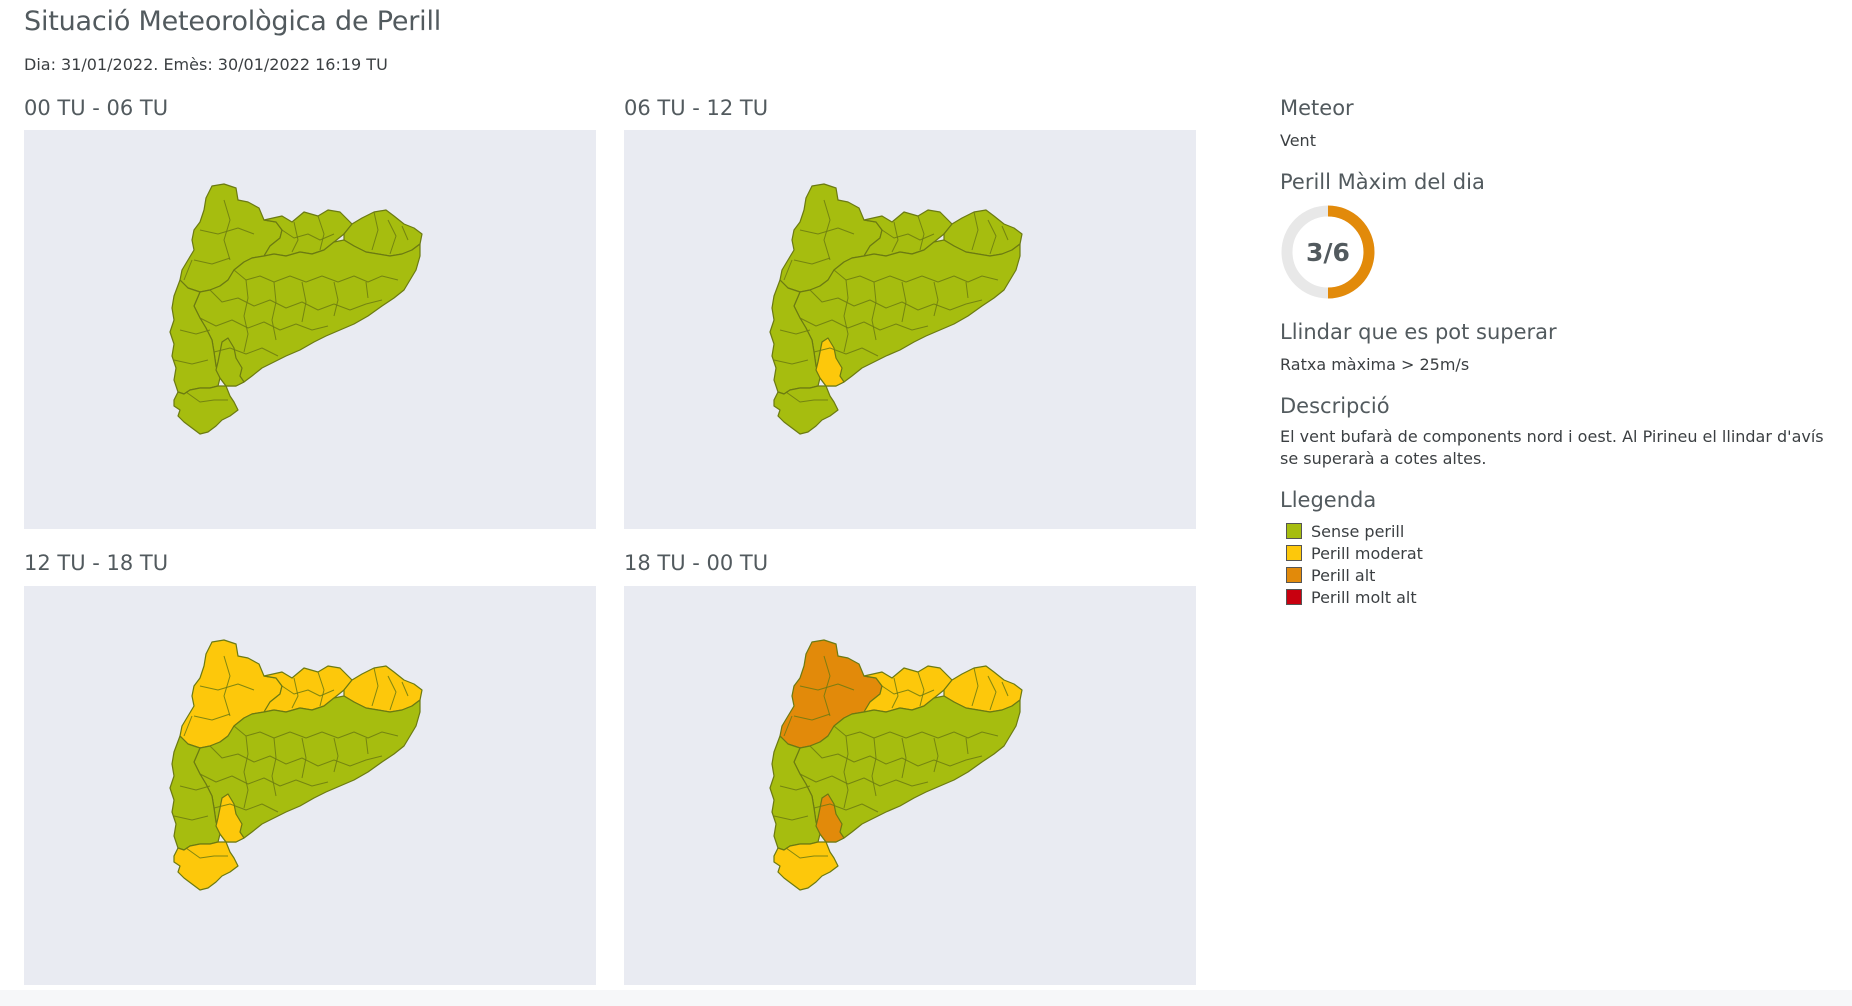 The height and width of the screenshot is (1006, 1852). I want to click on panel-title-3: 12 TU - 18 TU, so click(96, 563).